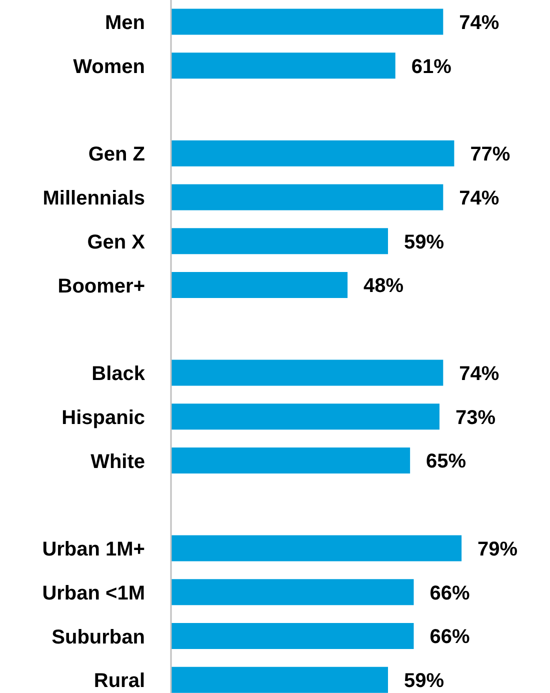 The image size is (550, 693). Describe the element at coordinates (116, 242) in the screenshot. I see `y-tick-label: Gen X` at that location.